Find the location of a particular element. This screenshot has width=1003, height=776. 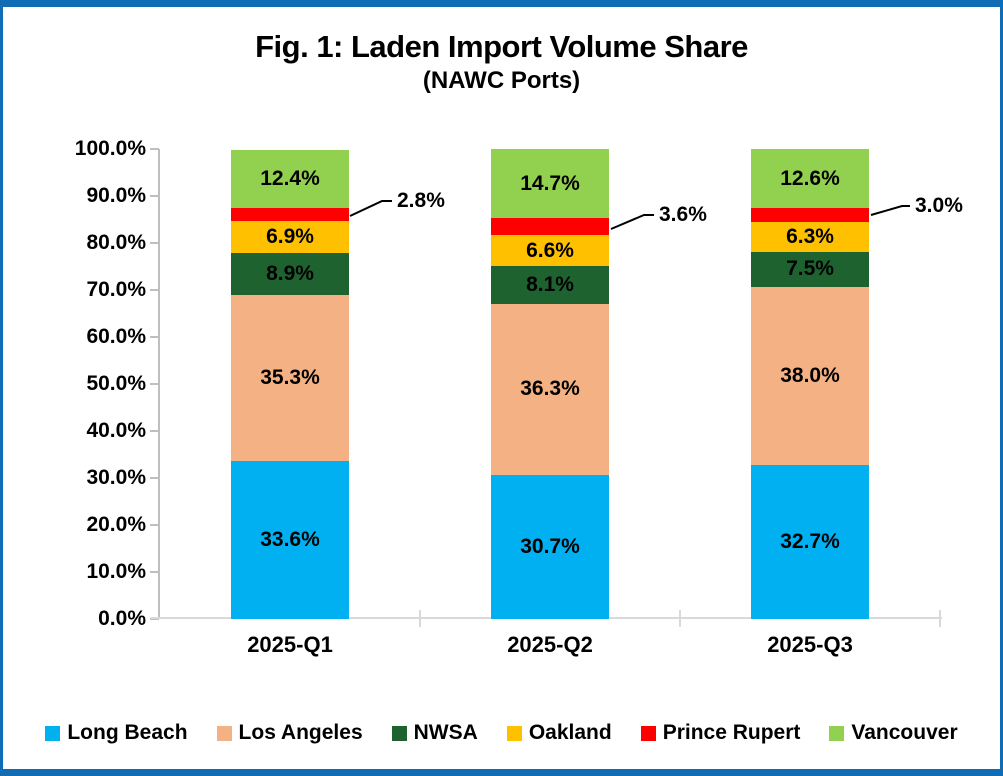

segment-long-beach: 33.6% is located at coordinates (290, 540).